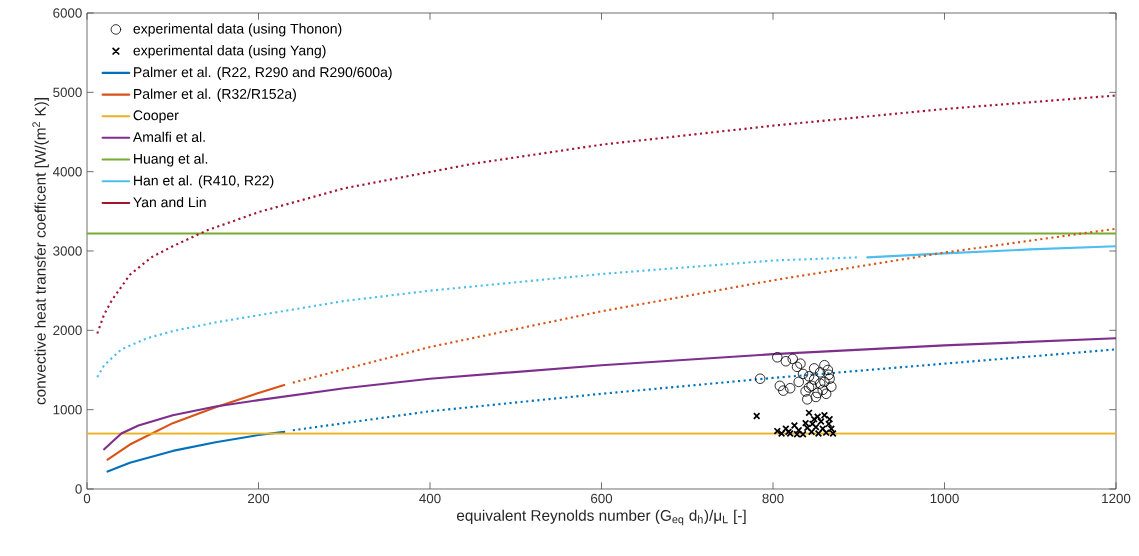 The height and width of the screenshot is (556, 1139). What do you see at coordinates (237, 30) in the screenshot?
I see `legend-label: experimental data (using Thonon)` at bounding box center [237, 30].